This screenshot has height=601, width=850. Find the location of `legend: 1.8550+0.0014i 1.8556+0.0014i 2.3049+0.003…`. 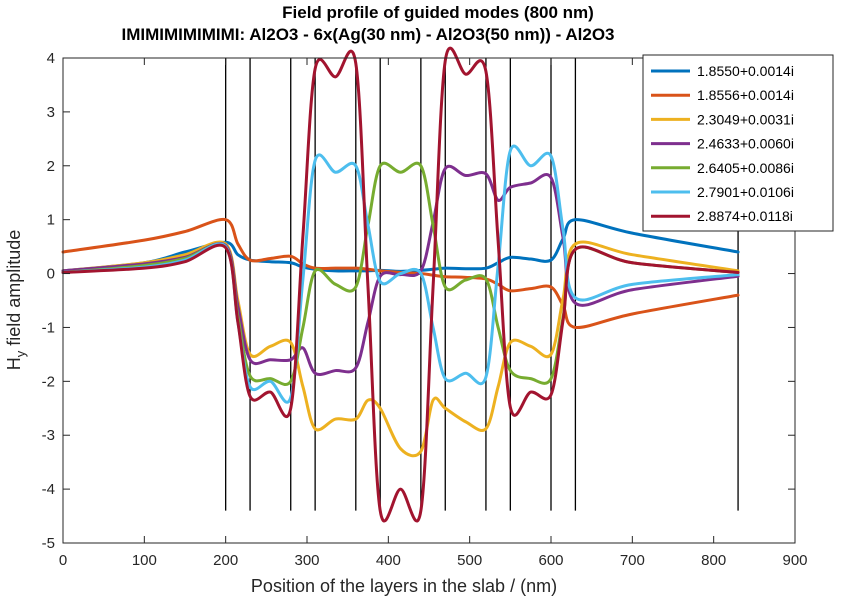

legend: 1.8550+0.0014i 1.8556+0.0014i 2.3049+0.003… is located at coordinates (738, 143).